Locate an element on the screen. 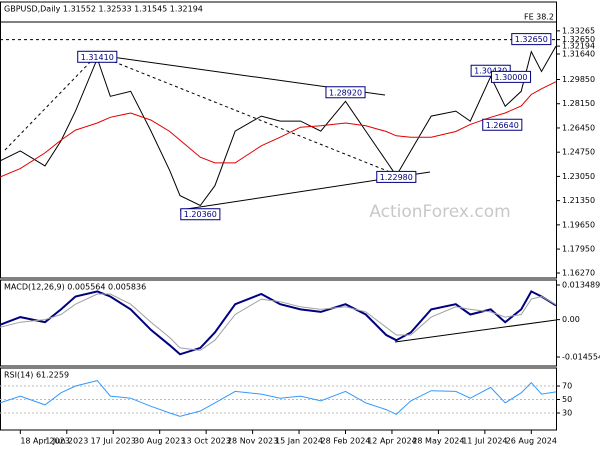  y-tick-label: 70 is located at coordinates (567, 386).